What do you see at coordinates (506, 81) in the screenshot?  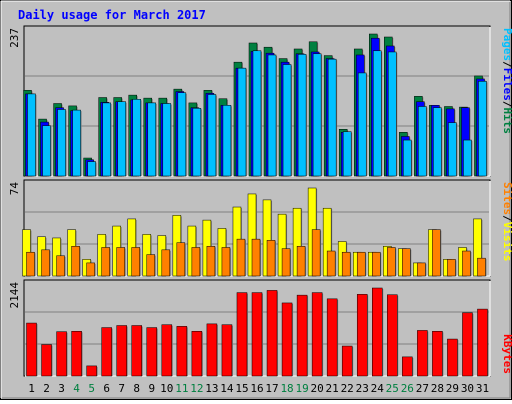 I see `series-legend-label: Pages/Files/Hits` at bounding box center [506, 81].